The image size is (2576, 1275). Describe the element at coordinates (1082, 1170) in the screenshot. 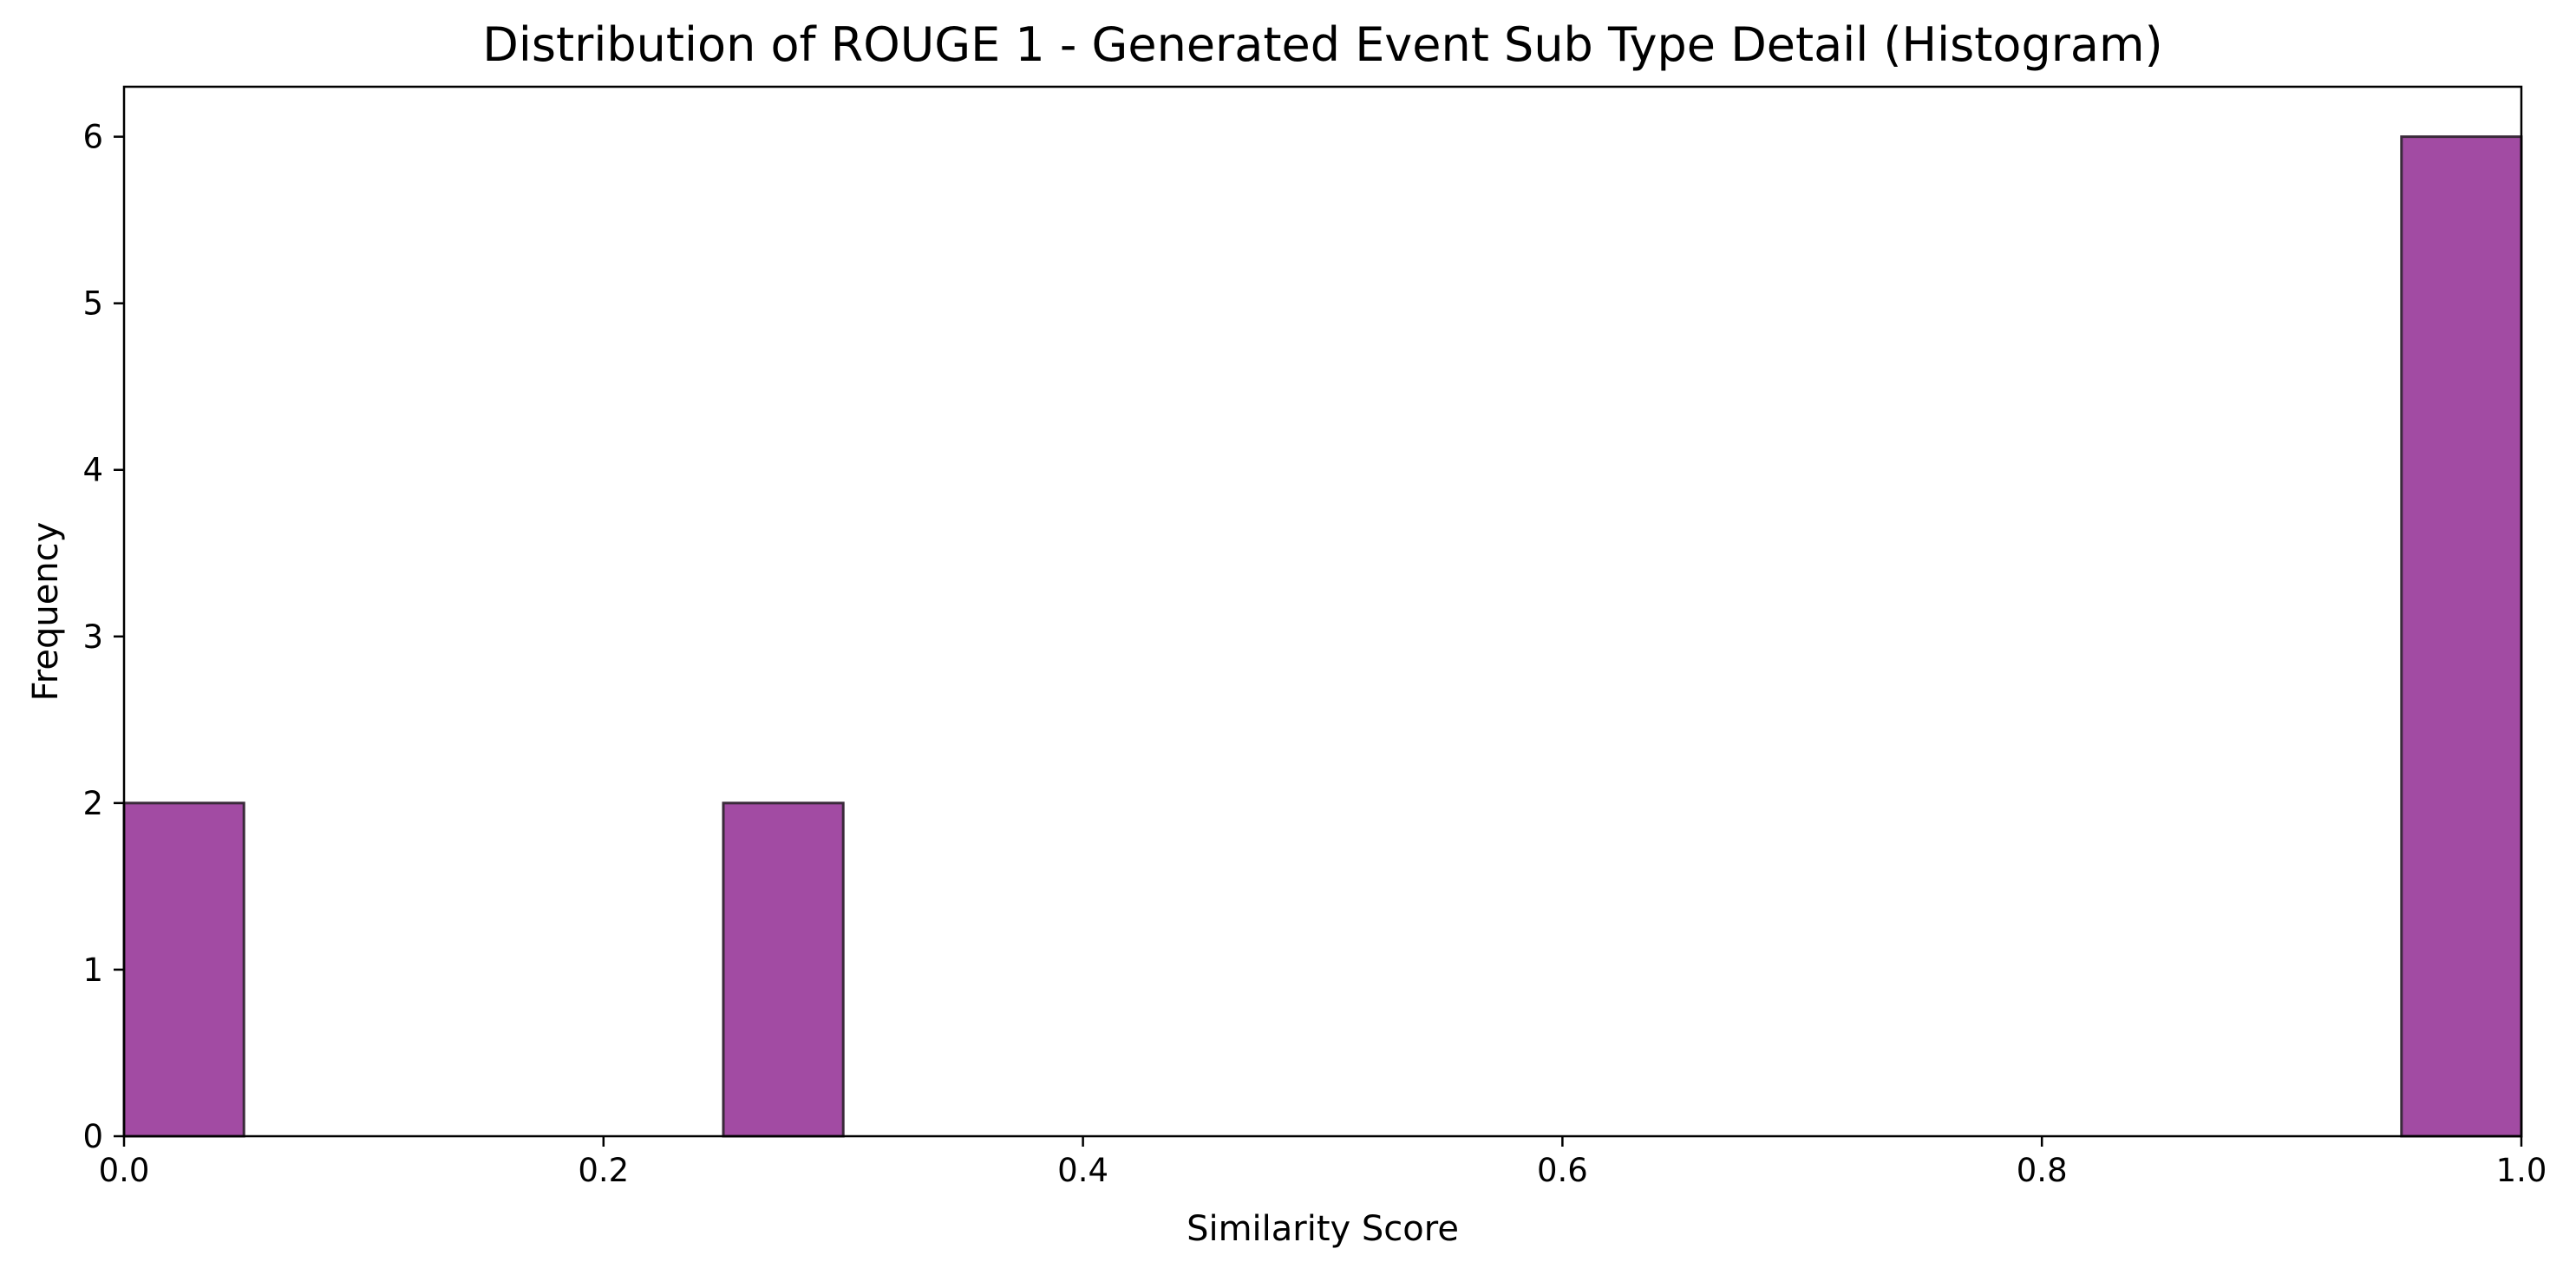

I see `x-tick-label: 0.4` at that location.